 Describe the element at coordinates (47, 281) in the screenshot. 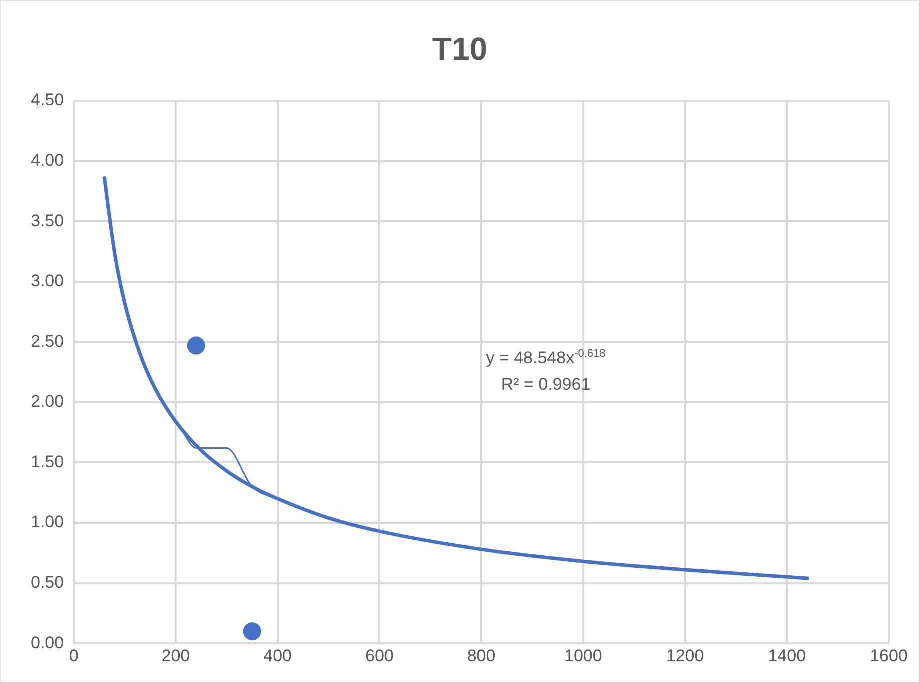

I see `y-tick-label: 3.00` at that location.